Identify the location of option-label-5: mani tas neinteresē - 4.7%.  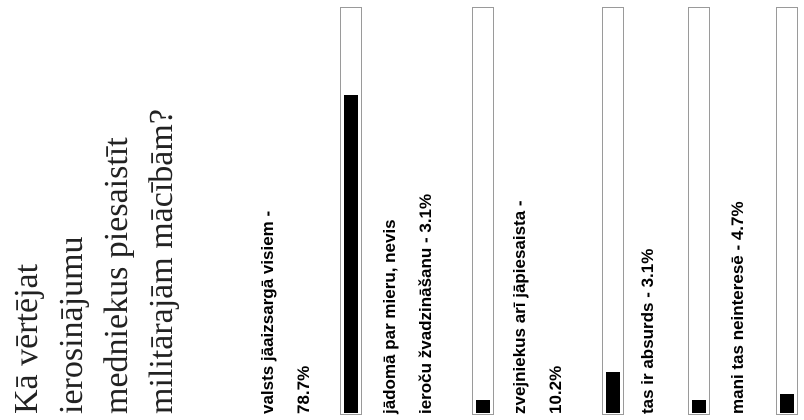
(737, 307).